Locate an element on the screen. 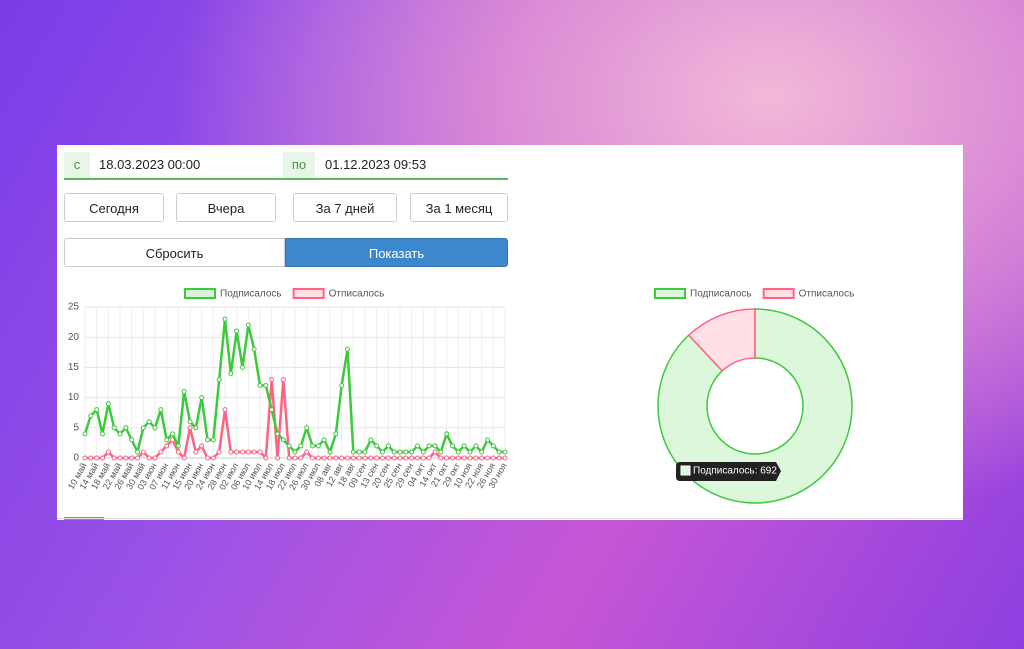  tooltip-swatch is located at coordinates (685, 470).